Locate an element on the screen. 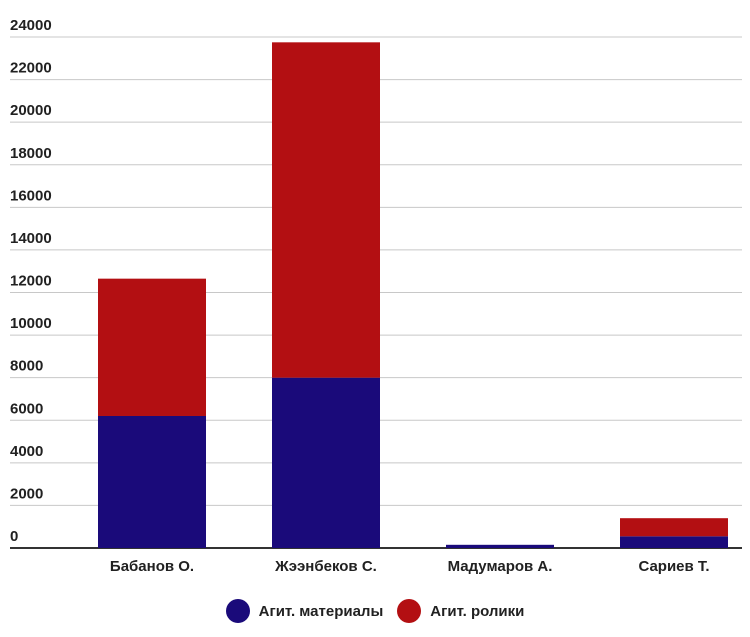 The height and width of the screenshot is (637, 750). legend-label-materials: Агит. материалы is located at coordinates (321, 611).